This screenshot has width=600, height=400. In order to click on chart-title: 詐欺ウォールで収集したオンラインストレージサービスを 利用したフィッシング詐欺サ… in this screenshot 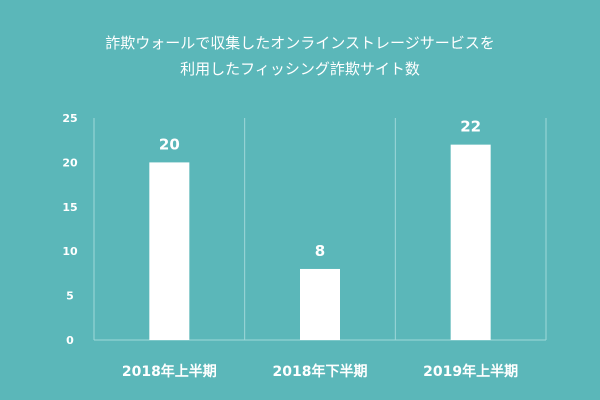, I will do `click(300, 56)`.